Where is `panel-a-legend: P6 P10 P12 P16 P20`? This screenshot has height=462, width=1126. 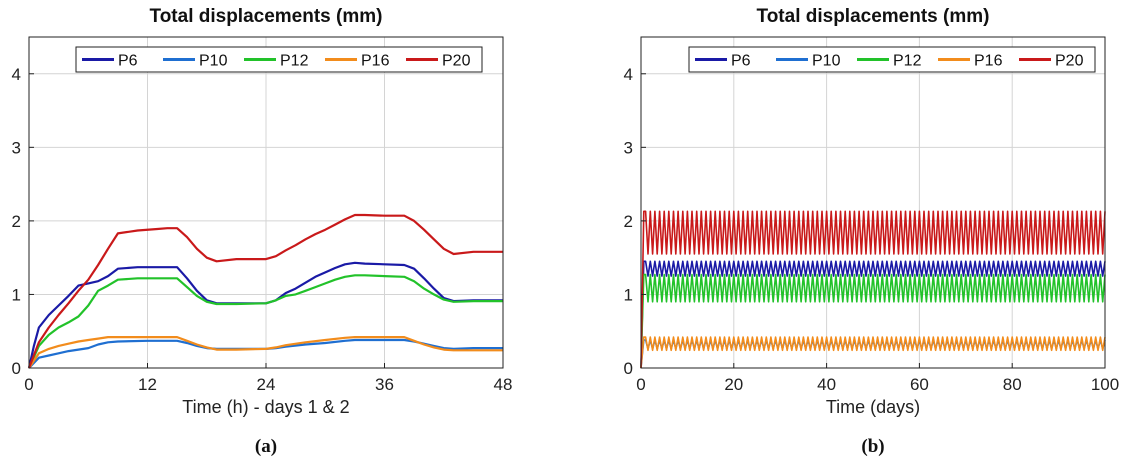 panel-a-legend: P6 P10 P12 P16 P20 is located at coordinates (279, 59).